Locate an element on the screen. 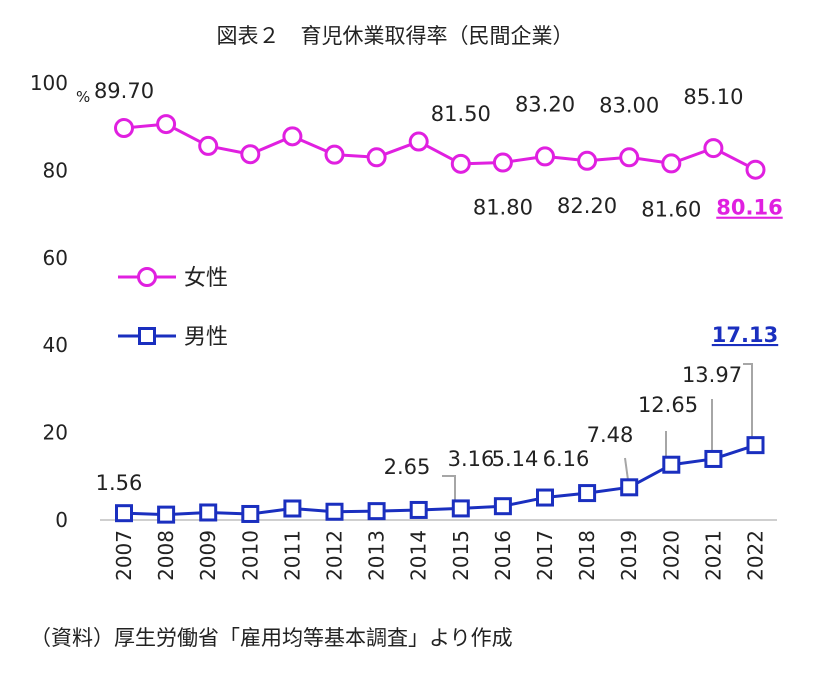 The width and height of the screenshot is (819, 677). male-data-label: 5.14 is located at coordinates (515, 459).